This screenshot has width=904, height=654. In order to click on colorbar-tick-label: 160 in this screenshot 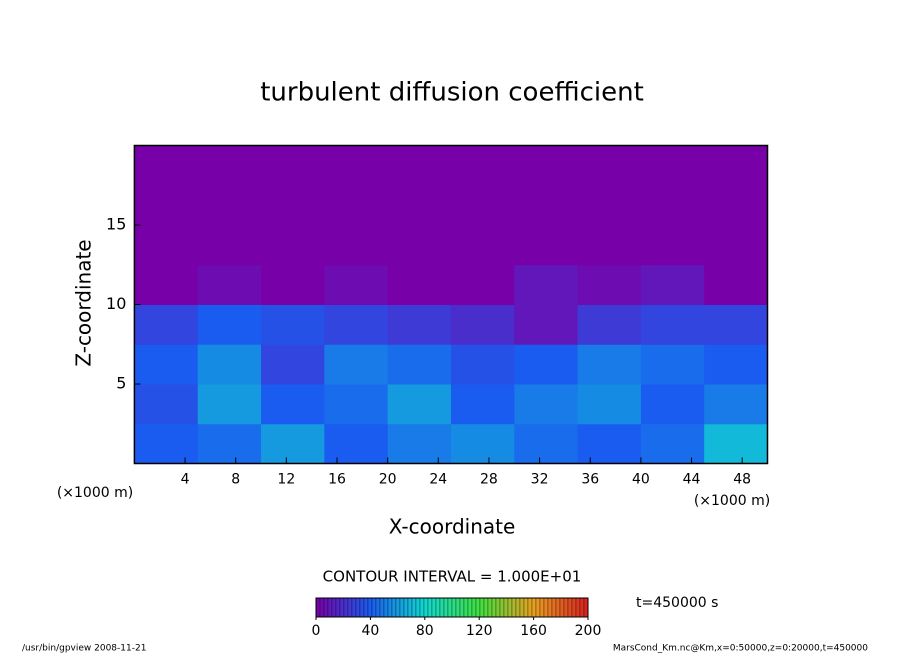, I will do `click(533, 631)`.